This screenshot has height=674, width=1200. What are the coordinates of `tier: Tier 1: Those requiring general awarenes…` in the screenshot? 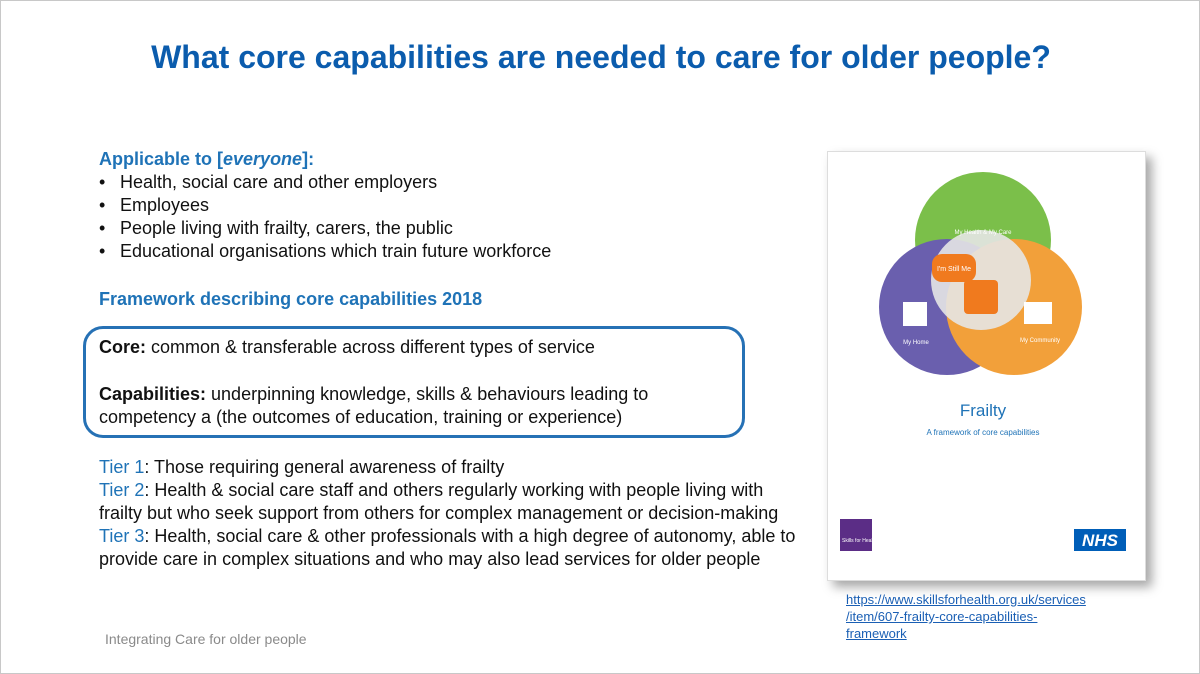 It's located at (449, 467).